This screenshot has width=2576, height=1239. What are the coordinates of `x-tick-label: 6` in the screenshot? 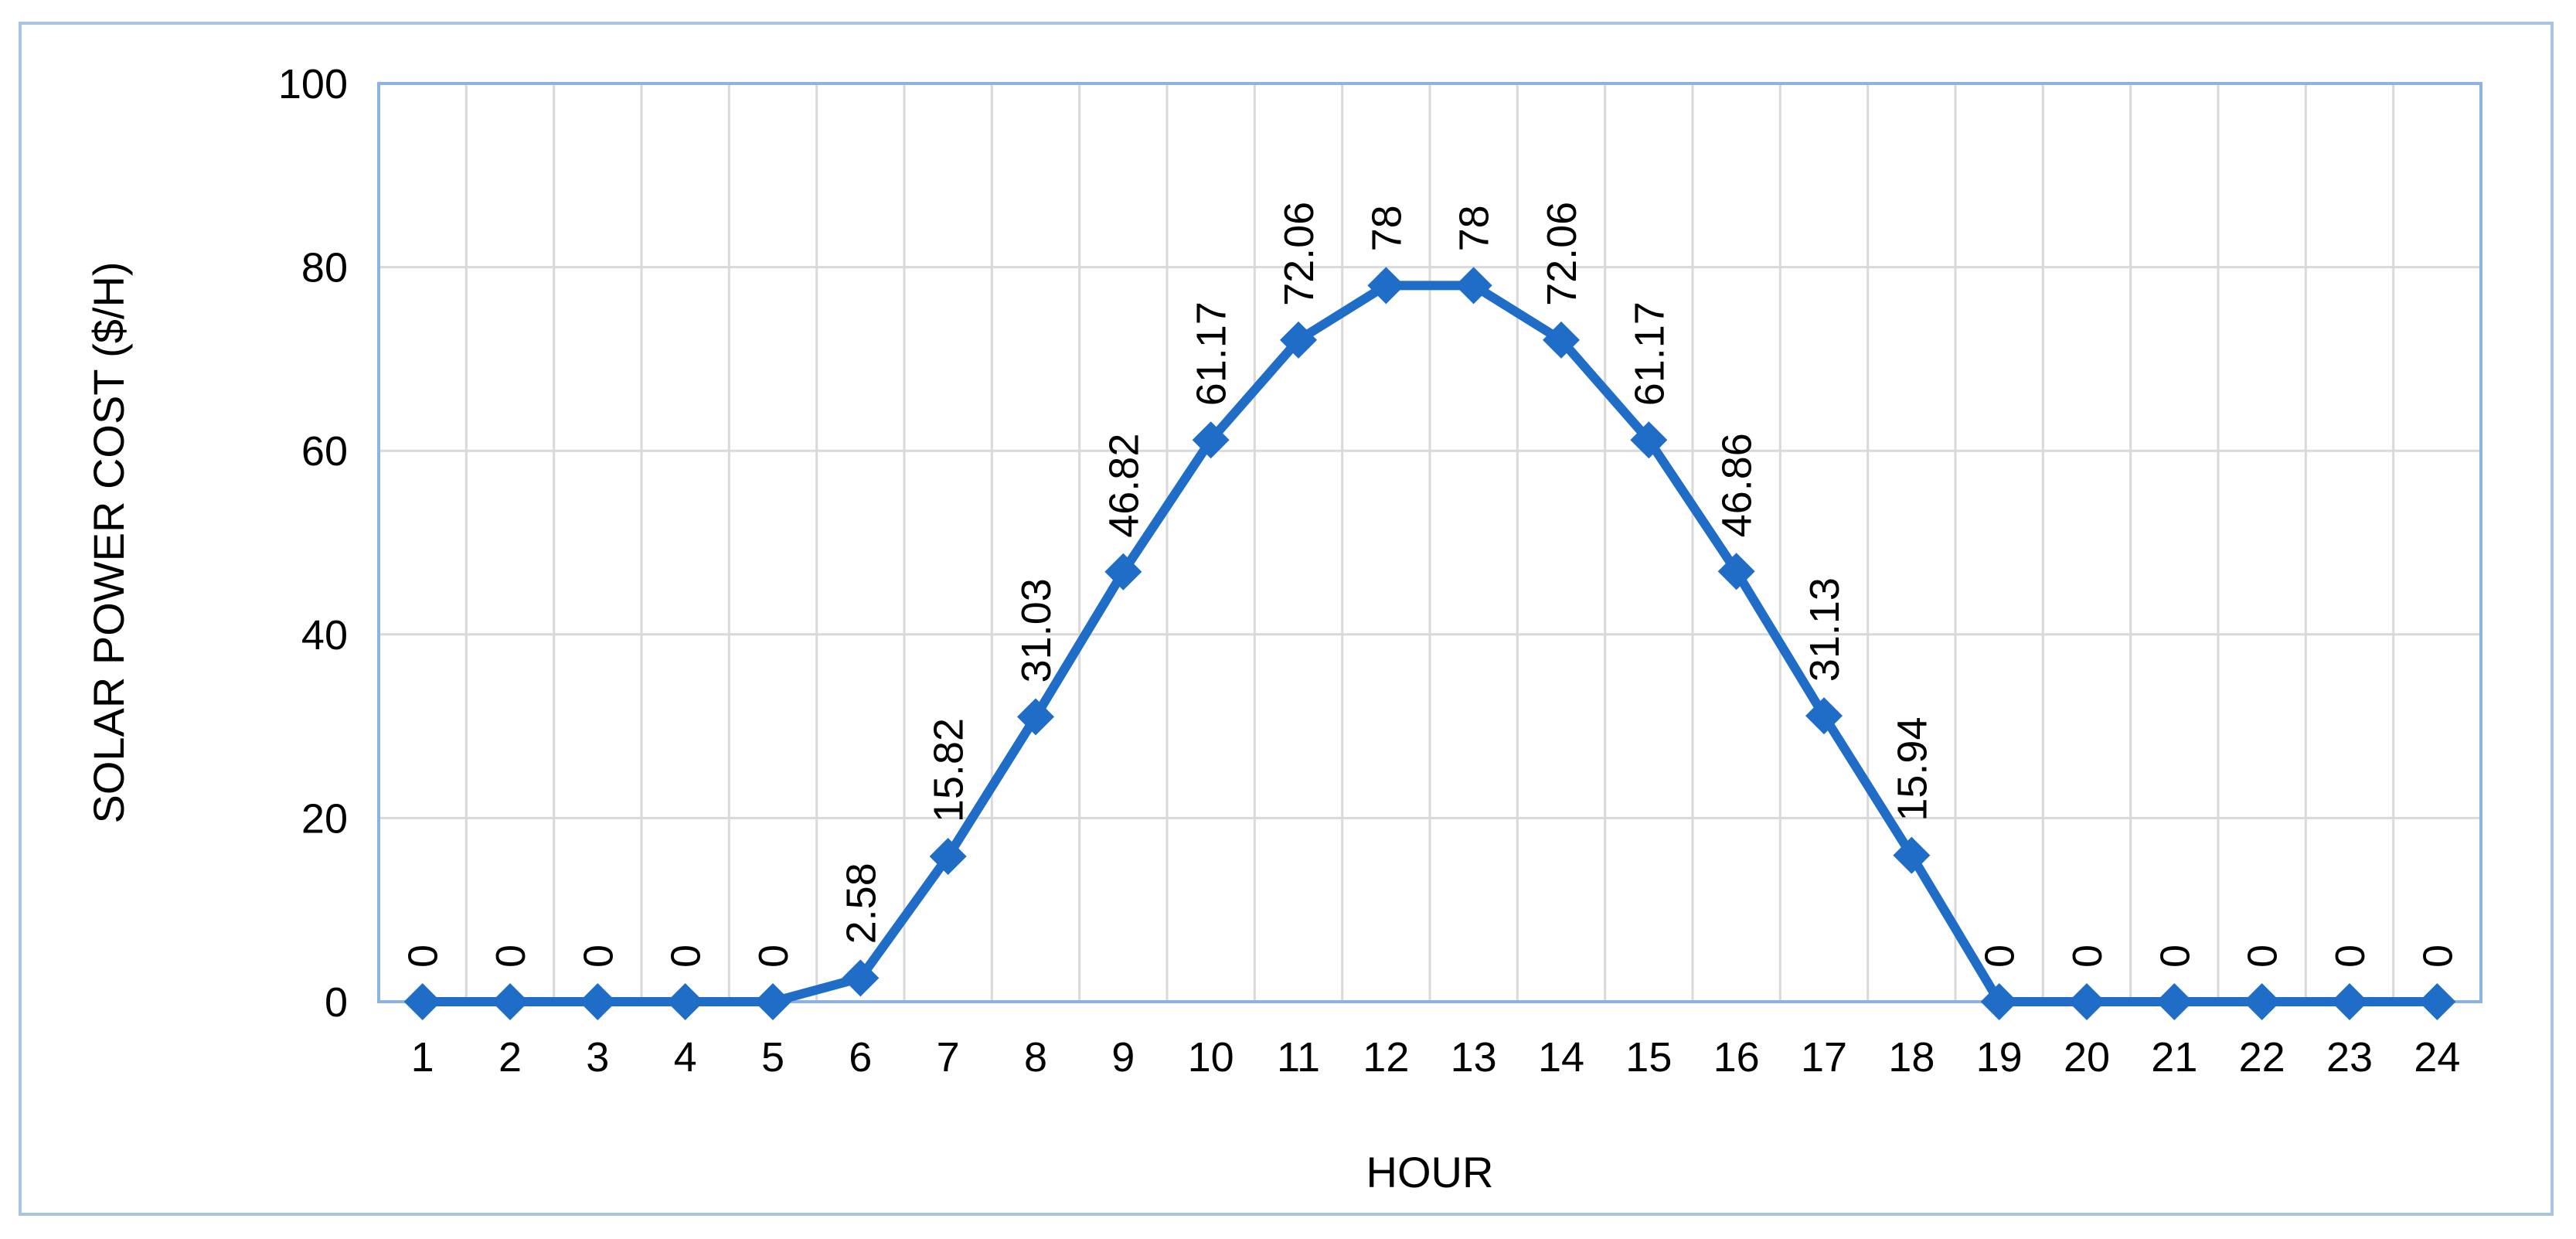 It's located at (860, 1057).